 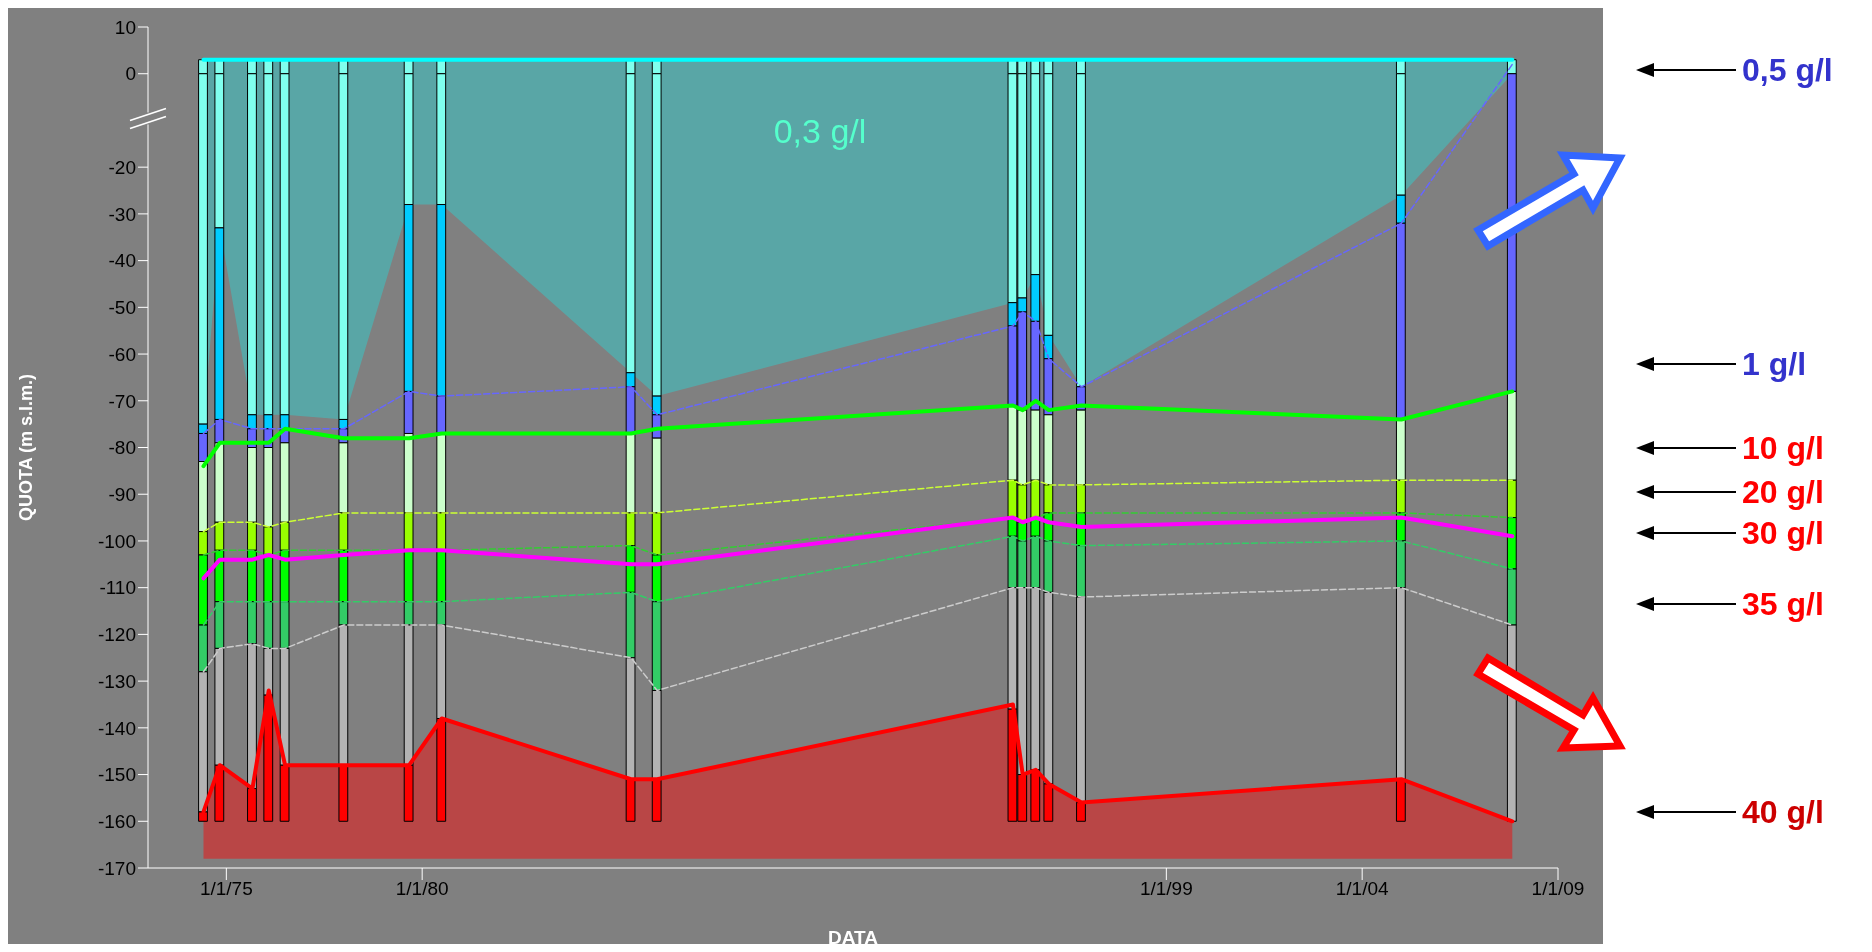 I want to click on y-axis-title: QUOTA (m s.l.m.), so click(x=26, y=447).